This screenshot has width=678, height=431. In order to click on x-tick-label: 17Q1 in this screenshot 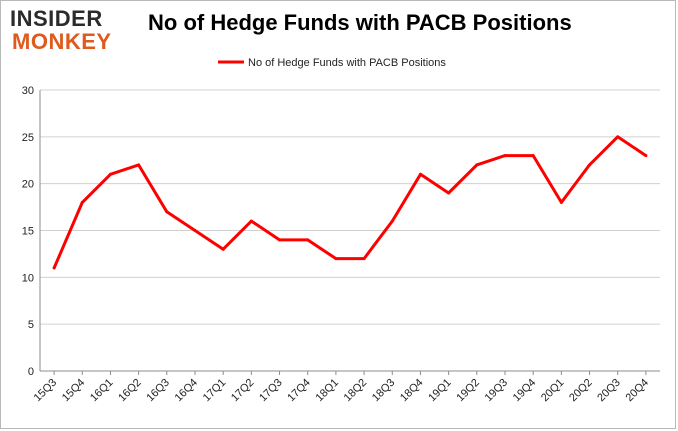, I will do `click(215, 391)`.